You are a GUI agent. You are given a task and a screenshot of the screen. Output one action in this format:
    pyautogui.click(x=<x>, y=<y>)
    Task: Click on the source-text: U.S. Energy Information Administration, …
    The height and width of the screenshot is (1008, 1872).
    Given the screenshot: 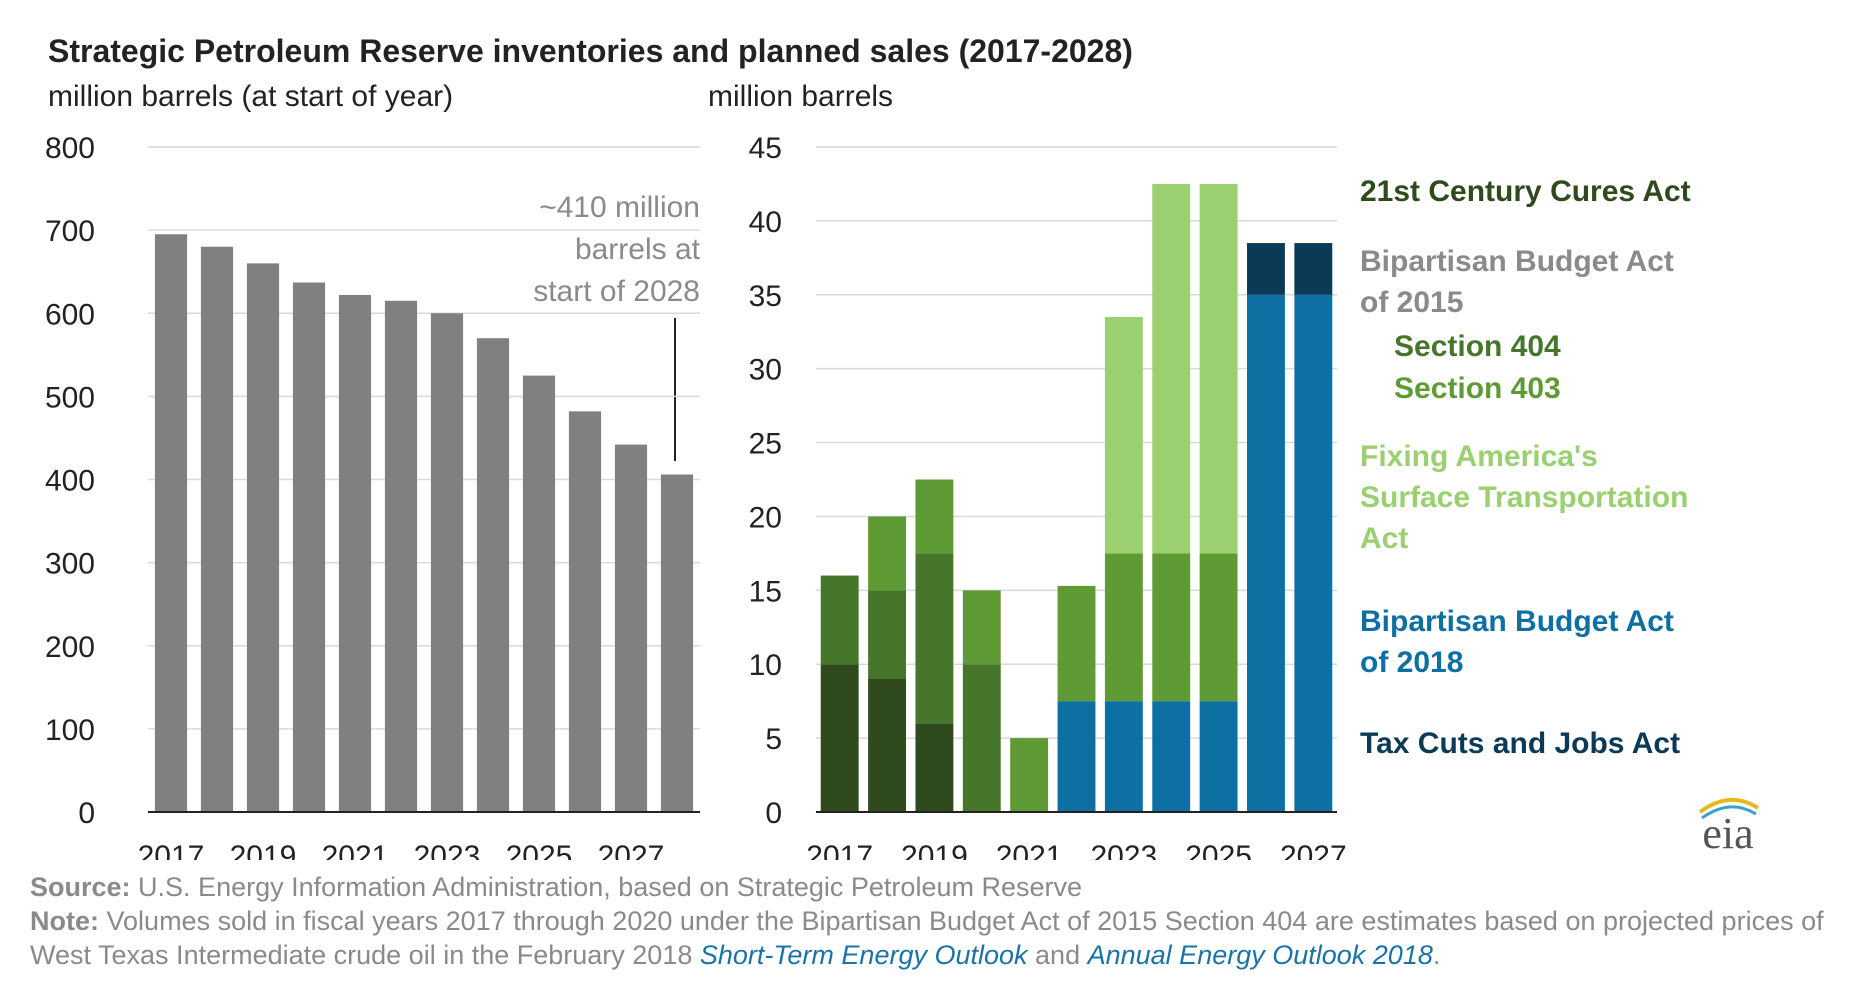 What is the action you would take?
    pyautogui.click(x=610, y=887)
    